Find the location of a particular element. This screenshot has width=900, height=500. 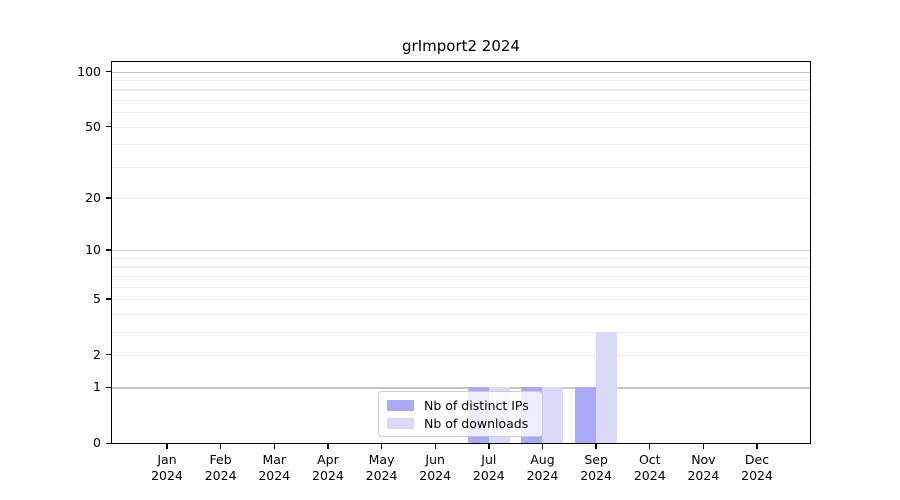

x-tick-label-jul: Jul 2024 is located at coordinates (489, 467).